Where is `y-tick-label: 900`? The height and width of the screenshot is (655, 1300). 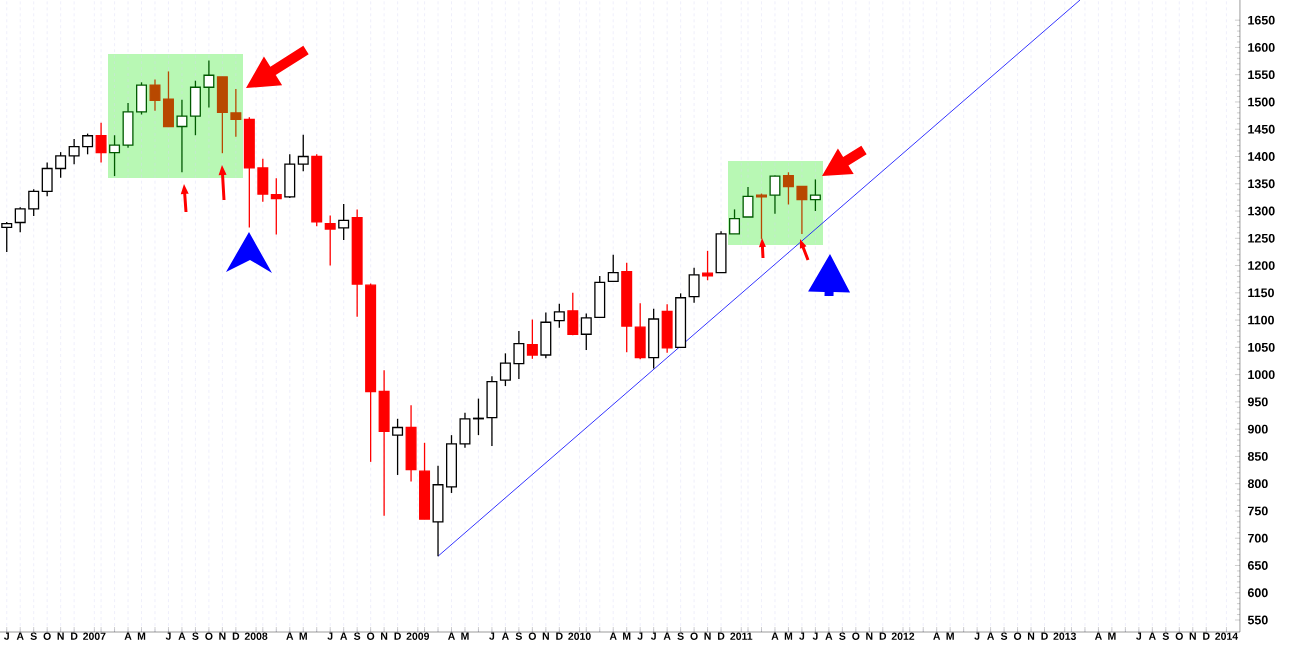
y-tick-label: 900 is located at coordinates (1257, 429).